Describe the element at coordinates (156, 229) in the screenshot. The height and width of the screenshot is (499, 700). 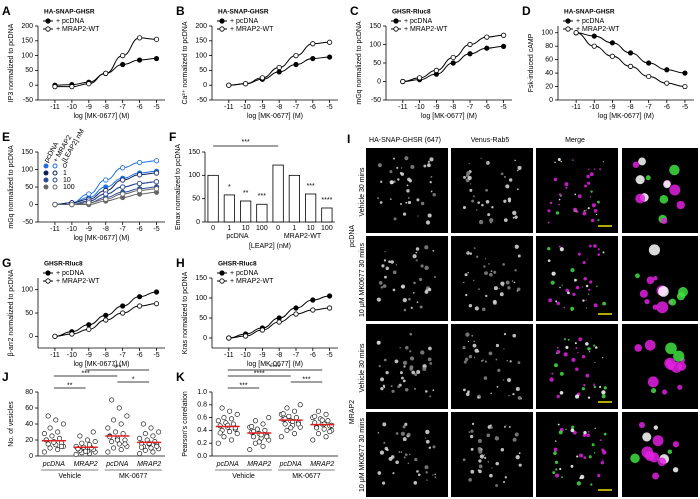
I see `x-tick-label: -5` at that location.